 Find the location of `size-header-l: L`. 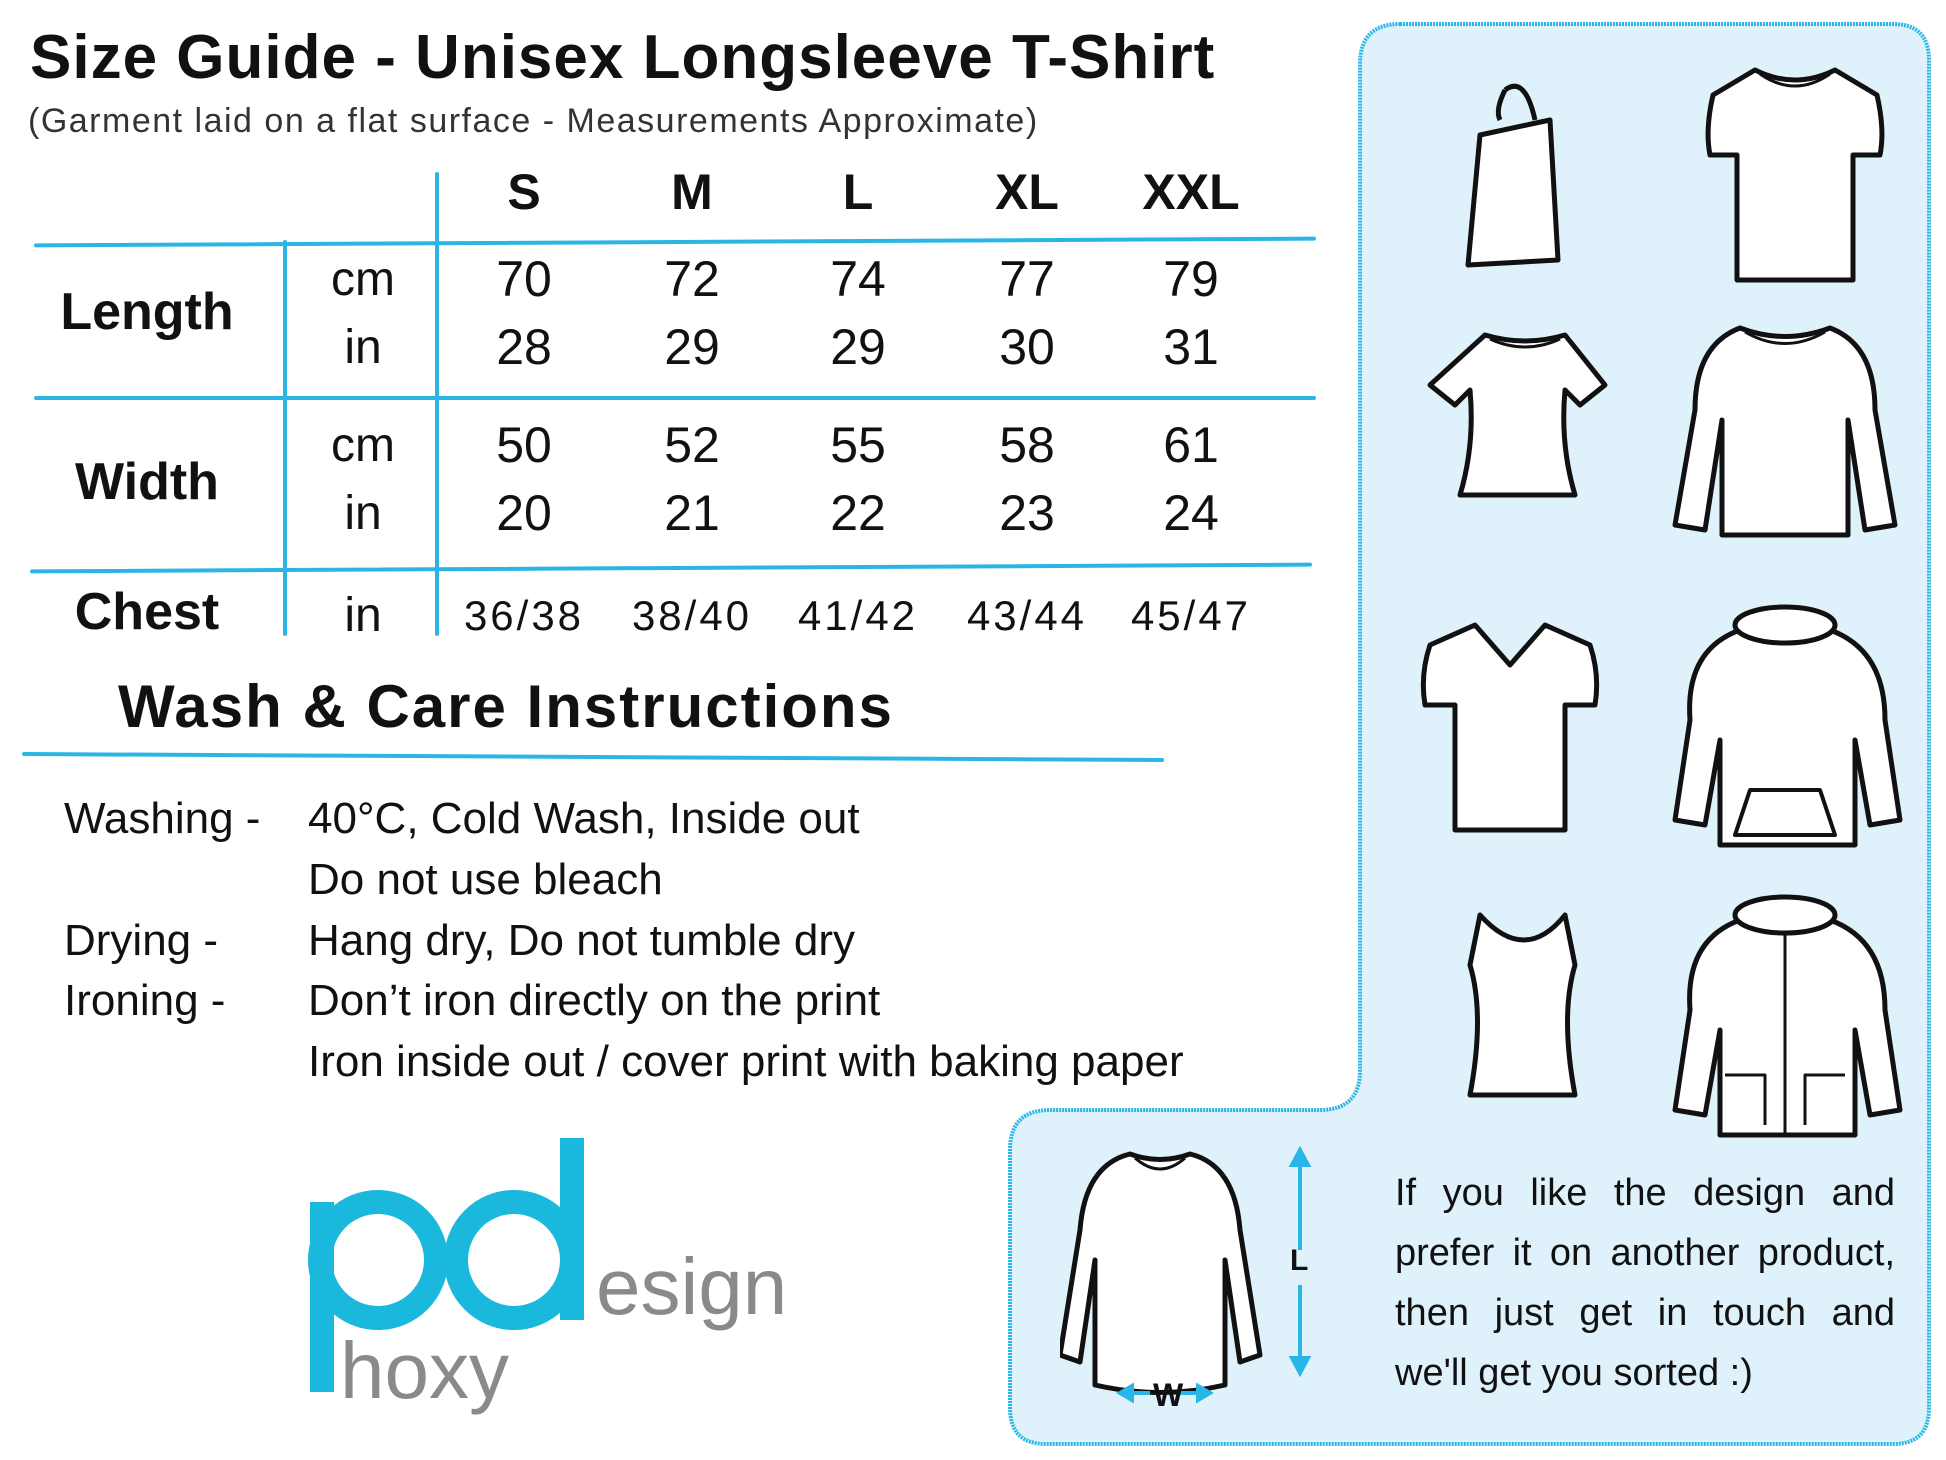

size-header-l: L is located at coordinates (858, 192).